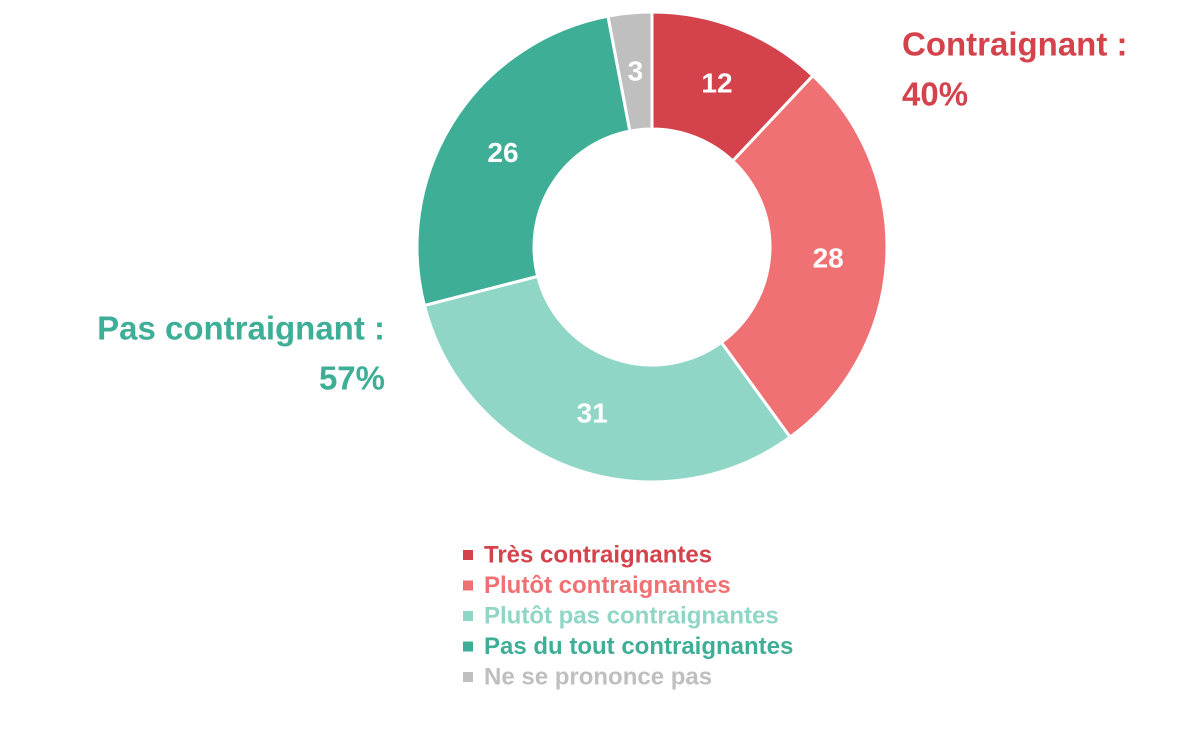  Describe the element at coordinates (502, 152) in the screenshot. I see `data-label: 26` at that location.